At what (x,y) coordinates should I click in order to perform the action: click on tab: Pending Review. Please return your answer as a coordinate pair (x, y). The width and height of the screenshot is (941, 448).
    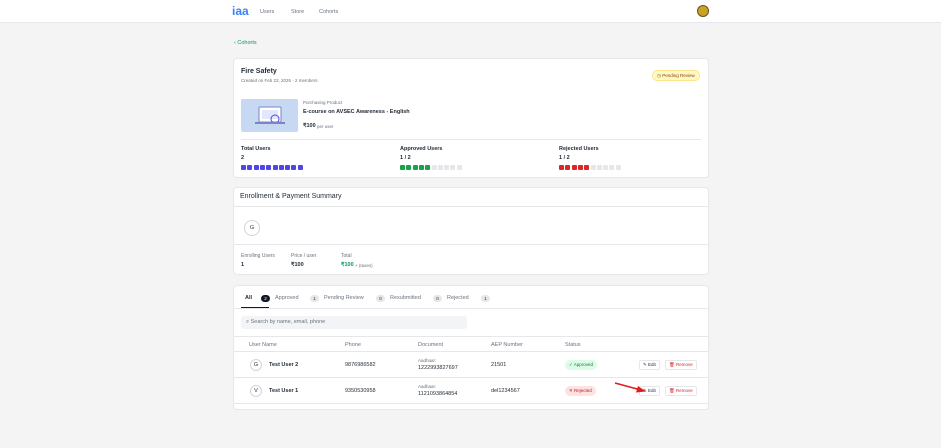
    Looking at the image, I should click on (344, 298).